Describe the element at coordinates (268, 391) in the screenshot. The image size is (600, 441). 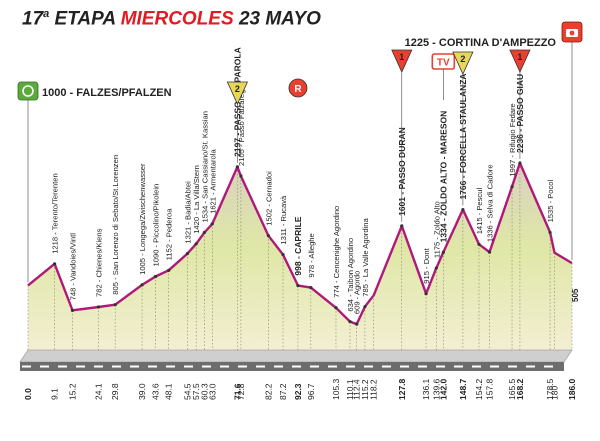
I see `km-tick-label: 82.2` at that location.